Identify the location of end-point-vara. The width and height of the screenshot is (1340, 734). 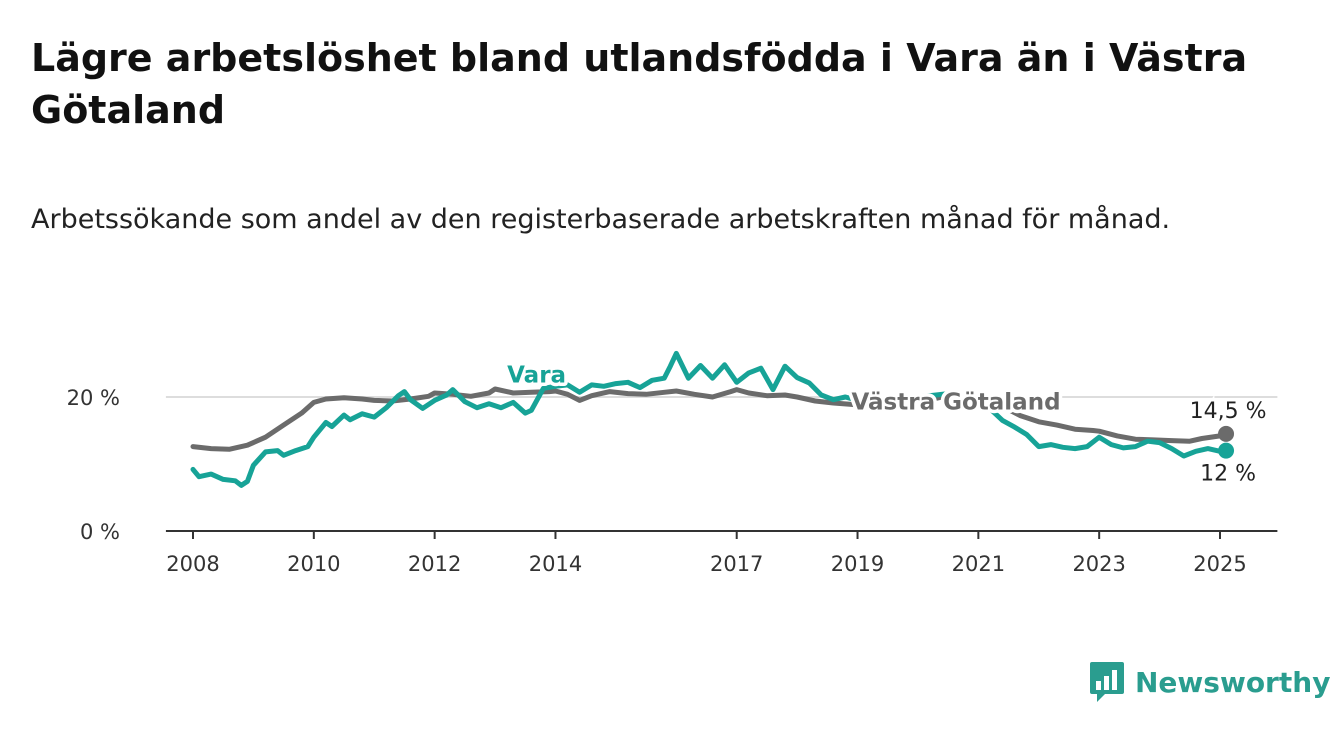
(1226, 450).